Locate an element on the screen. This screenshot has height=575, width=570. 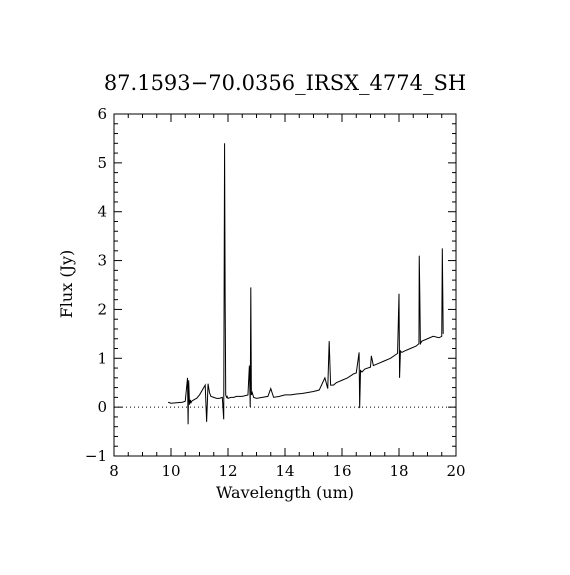
y-axis-label: Flux (Jy) is located at coordinates (66, 284).